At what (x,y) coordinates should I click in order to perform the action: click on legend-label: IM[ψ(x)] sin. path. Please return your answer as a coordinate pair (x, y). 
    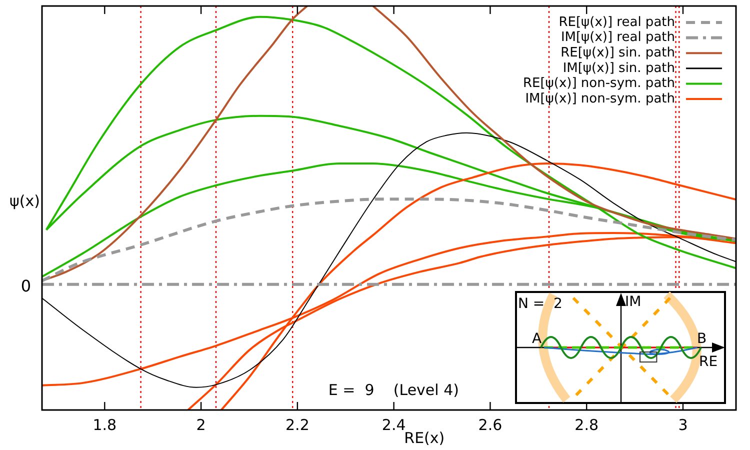
    Looking at the image, I should click on (618, 68).